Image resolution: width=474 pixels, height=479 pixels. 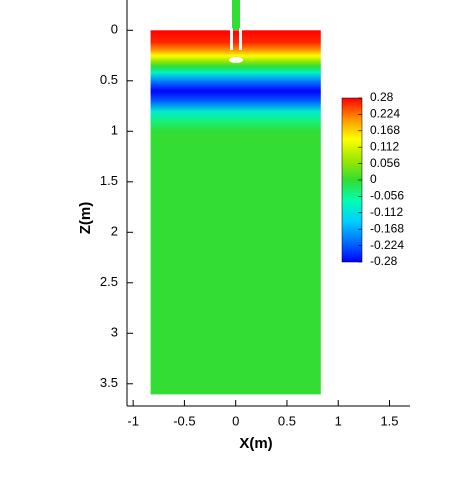 I want to click on x-tick-label: -1, so click(x=133, y=420).